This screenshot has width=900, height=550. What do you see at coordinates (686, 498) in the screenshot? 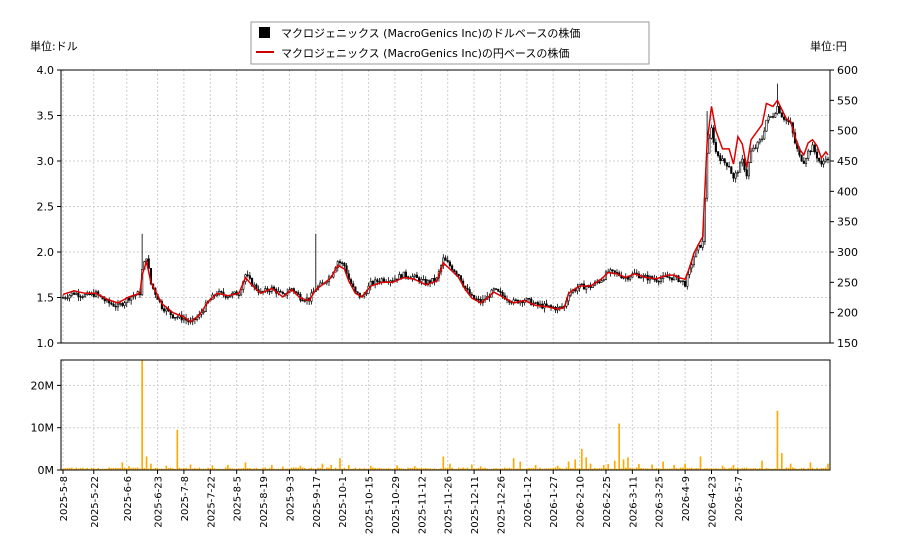
I see `x-tick-label: 2026-4-9` at bounding box center [686, 498].